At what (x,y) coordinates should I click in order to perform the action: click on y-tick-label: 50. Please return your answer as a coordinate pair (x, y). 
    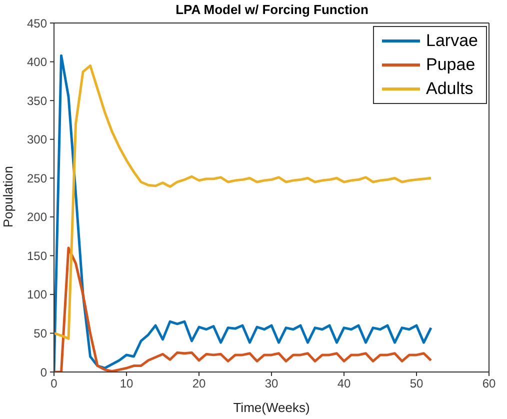
    Looking at the image, I should click on (41, 333).